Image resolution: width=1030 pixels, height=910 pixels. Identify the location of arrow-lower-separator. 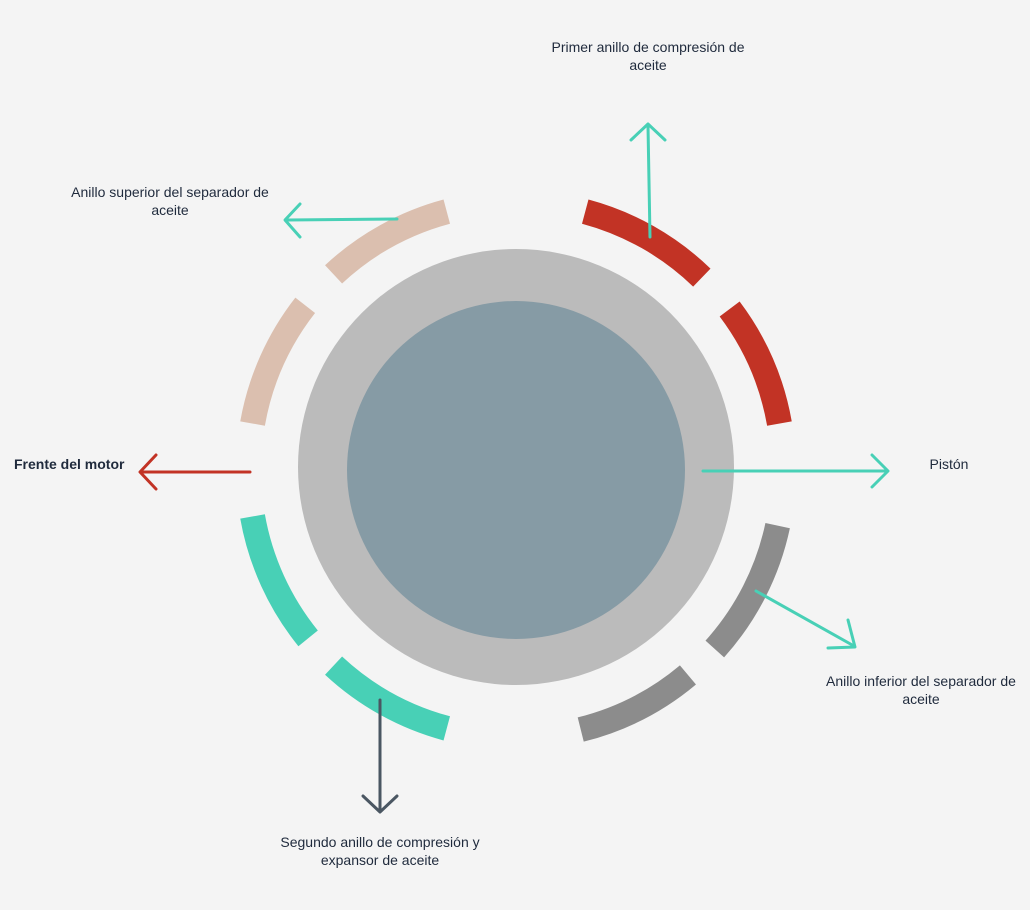
(805, 619).